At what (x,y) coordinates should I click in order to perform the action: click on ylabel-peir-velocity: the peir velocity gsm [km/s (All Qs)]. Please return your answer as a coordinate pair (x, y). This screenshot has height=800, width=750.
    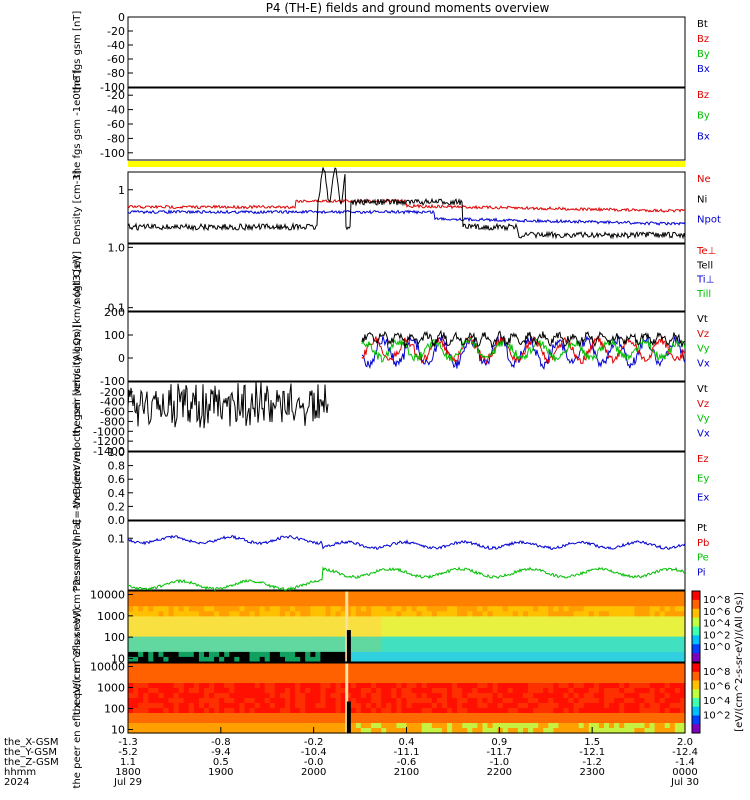
    Looking at the image, I should click on (77, 346).